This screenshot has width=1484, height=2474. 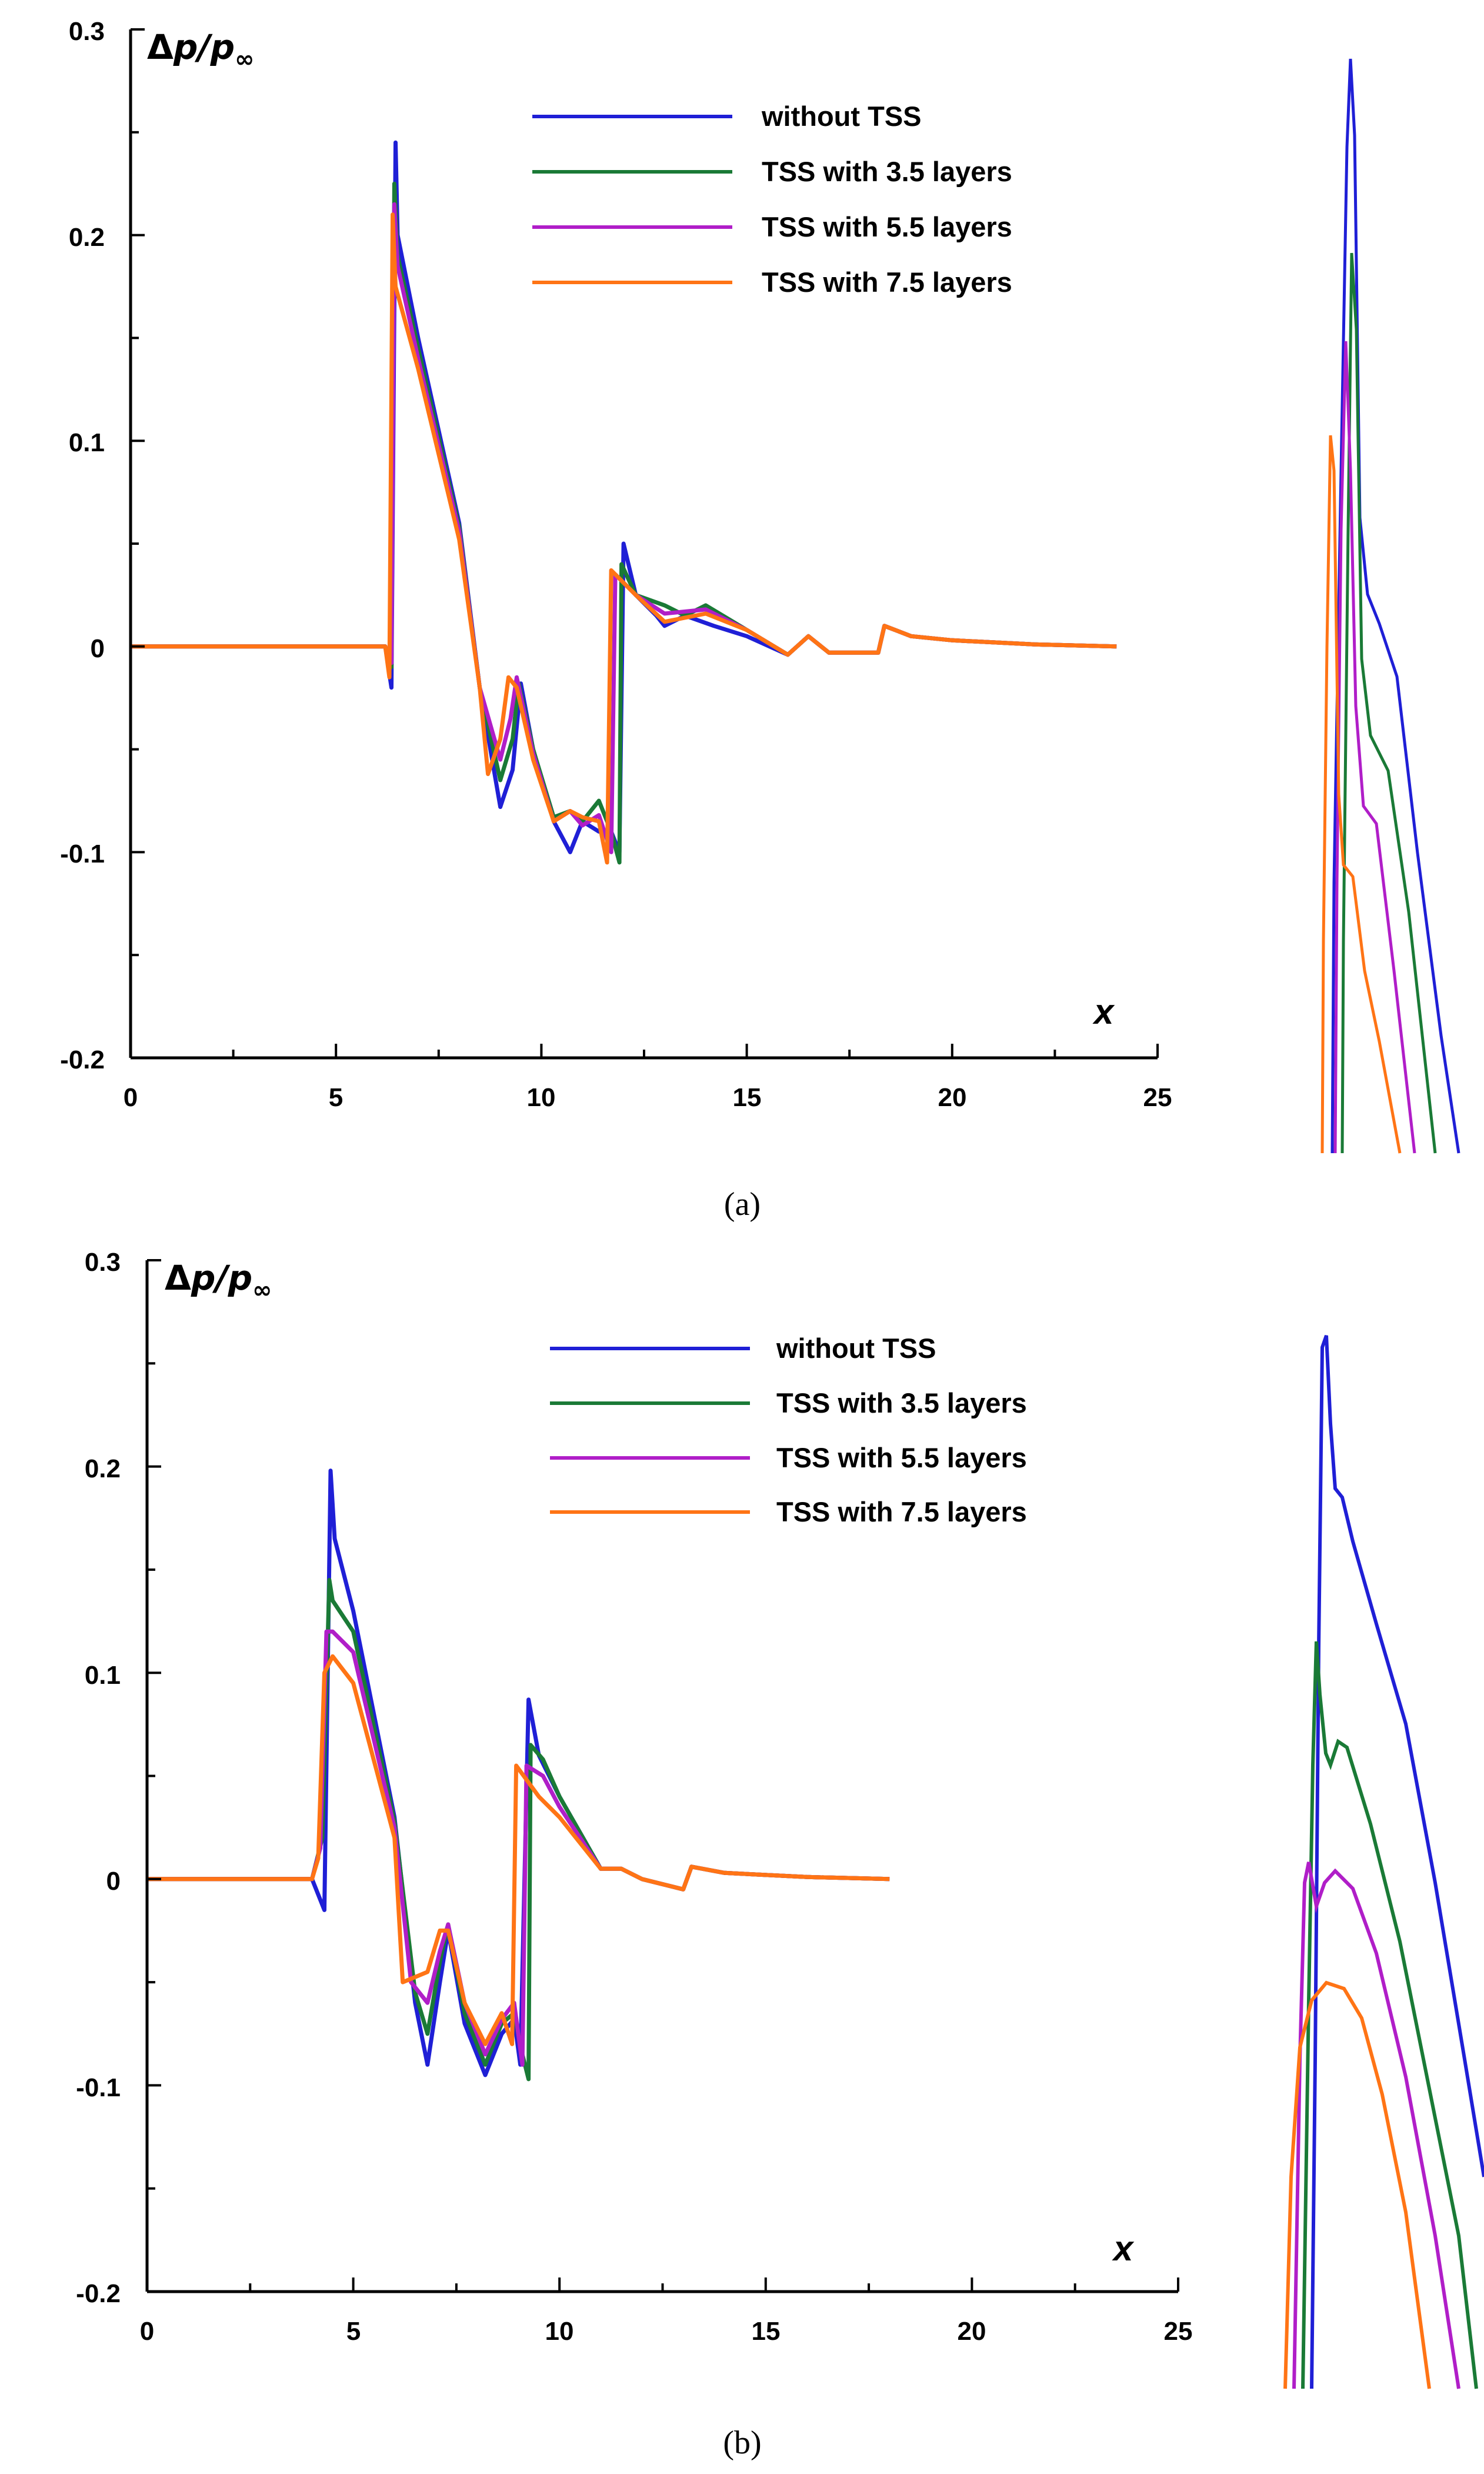 I want to click on y-tick-label-b-5: -0.2, so click(x=99, y=2294).